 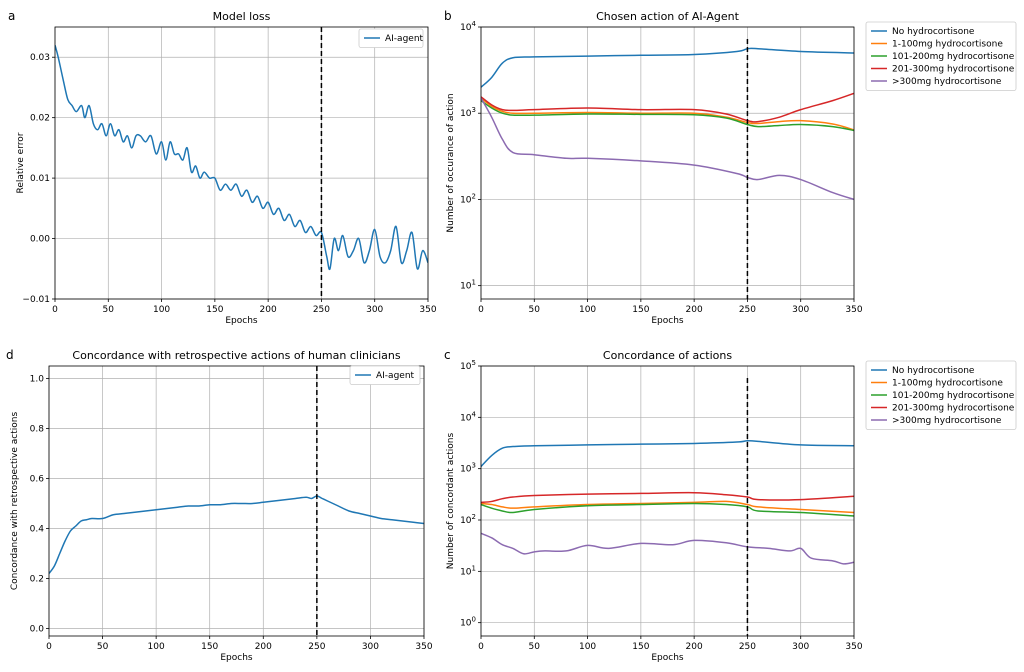 I want to click on y-tick-label: 1.0, so click(x=37, y=380).